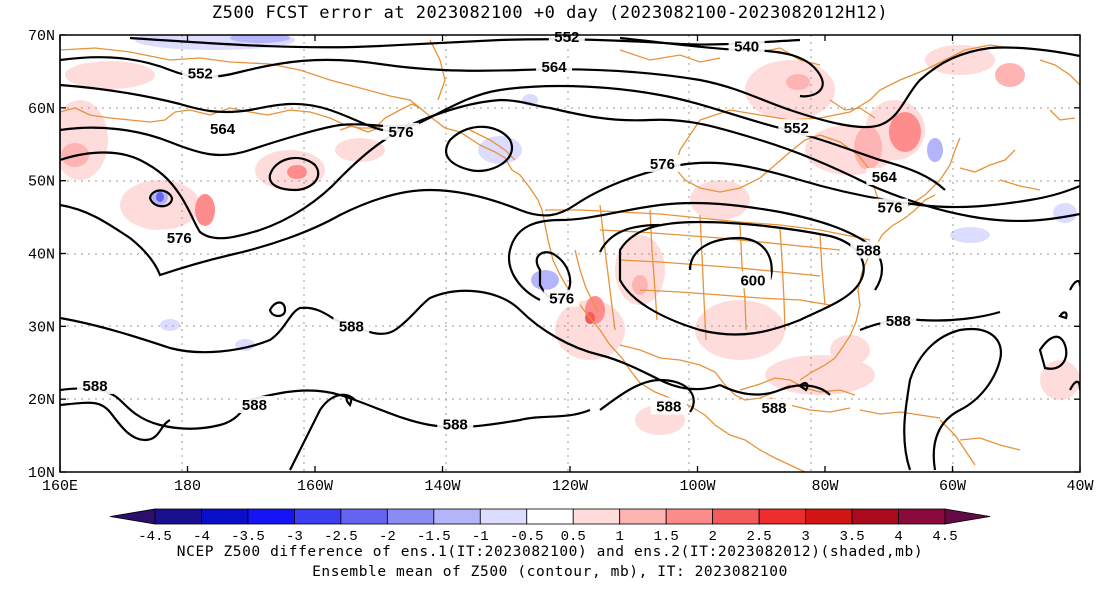 This screenshot has height=600, width=1100. What do you see at coordinates (697, 486) in the screenshot?
I see `lon-tick-label: 100W` at bounding box center [697, 486].